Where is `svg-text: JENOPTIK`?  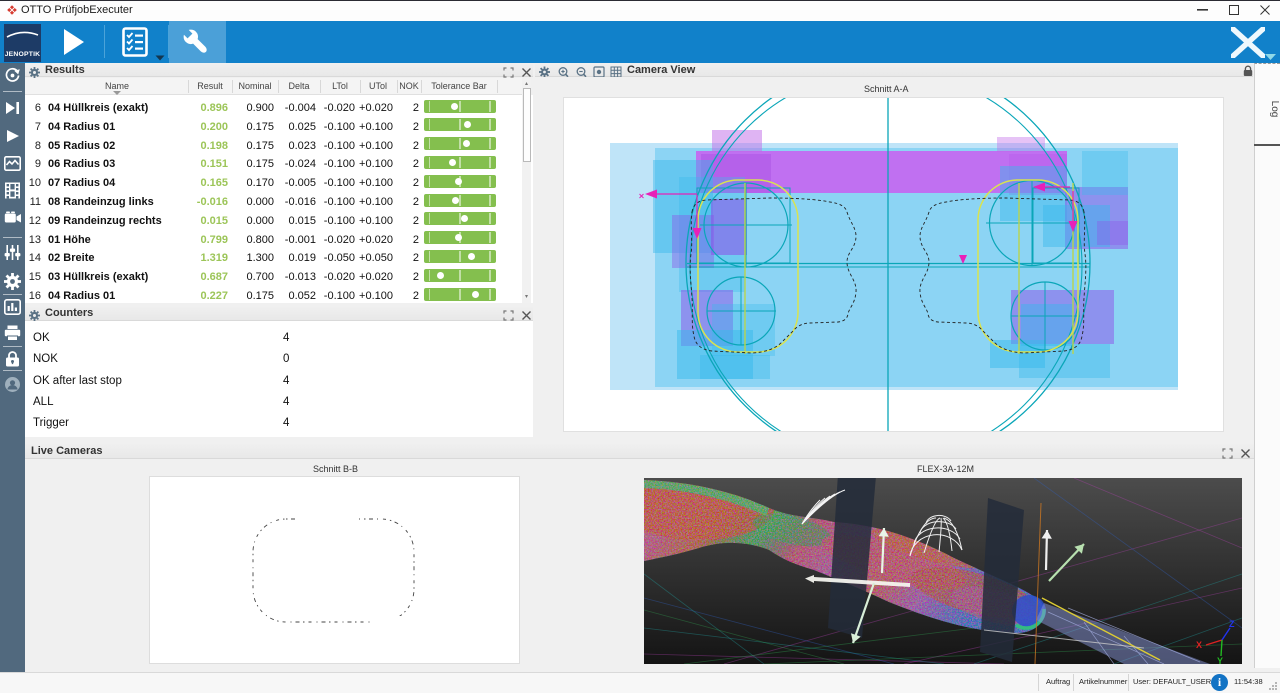 svg-text: JENOPTIK is located at coordinates (23, 54).